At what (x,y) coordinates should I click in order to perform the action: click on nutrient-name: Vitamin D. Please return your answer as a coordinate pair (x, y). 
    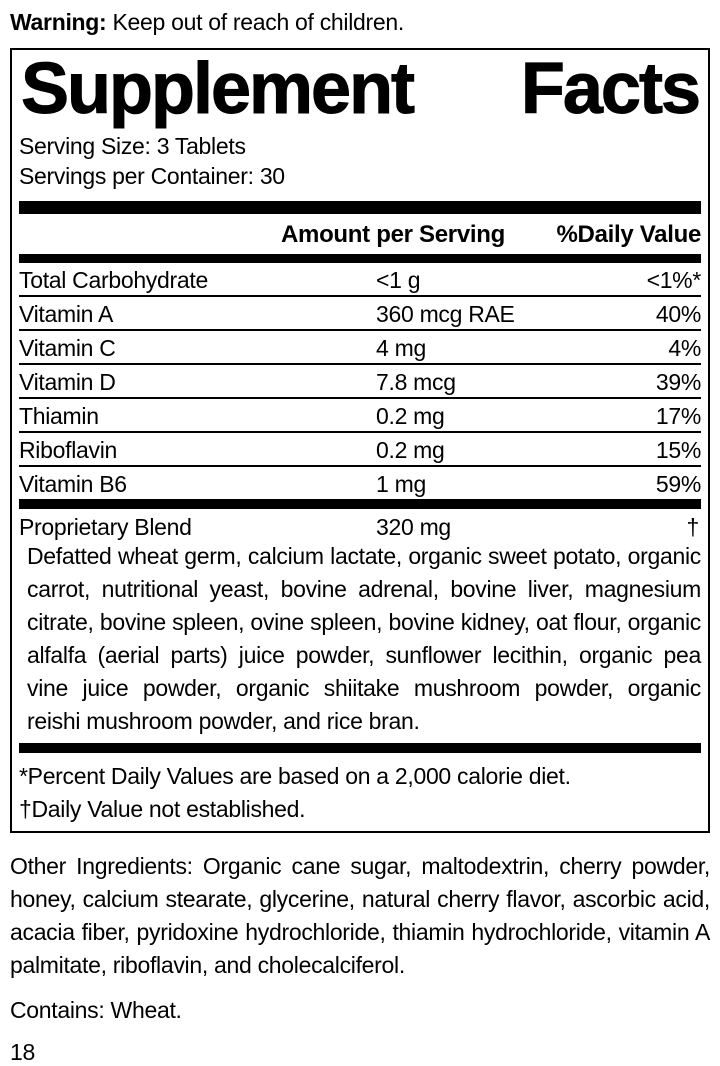
    Looking at the image, I should click on (67, 381).